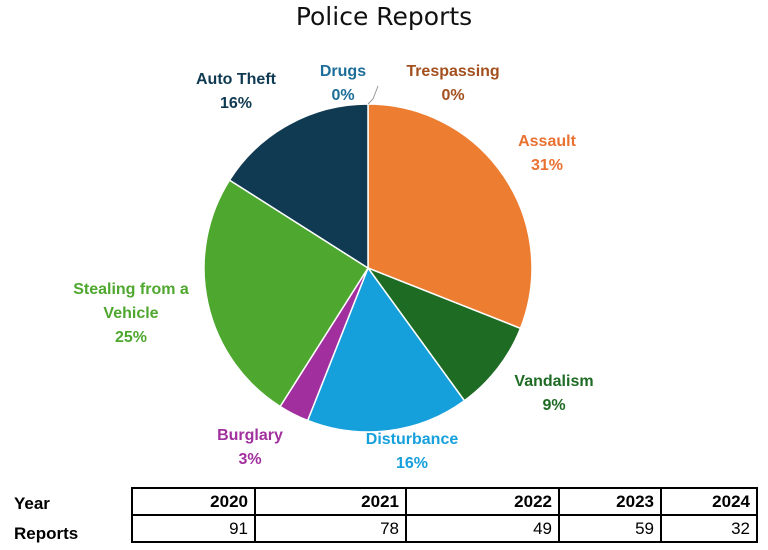 The image size is (768, 550). Describe the element at coordinates (193, 528) in the screenshot. I see `reports-cell: 91` at that location.